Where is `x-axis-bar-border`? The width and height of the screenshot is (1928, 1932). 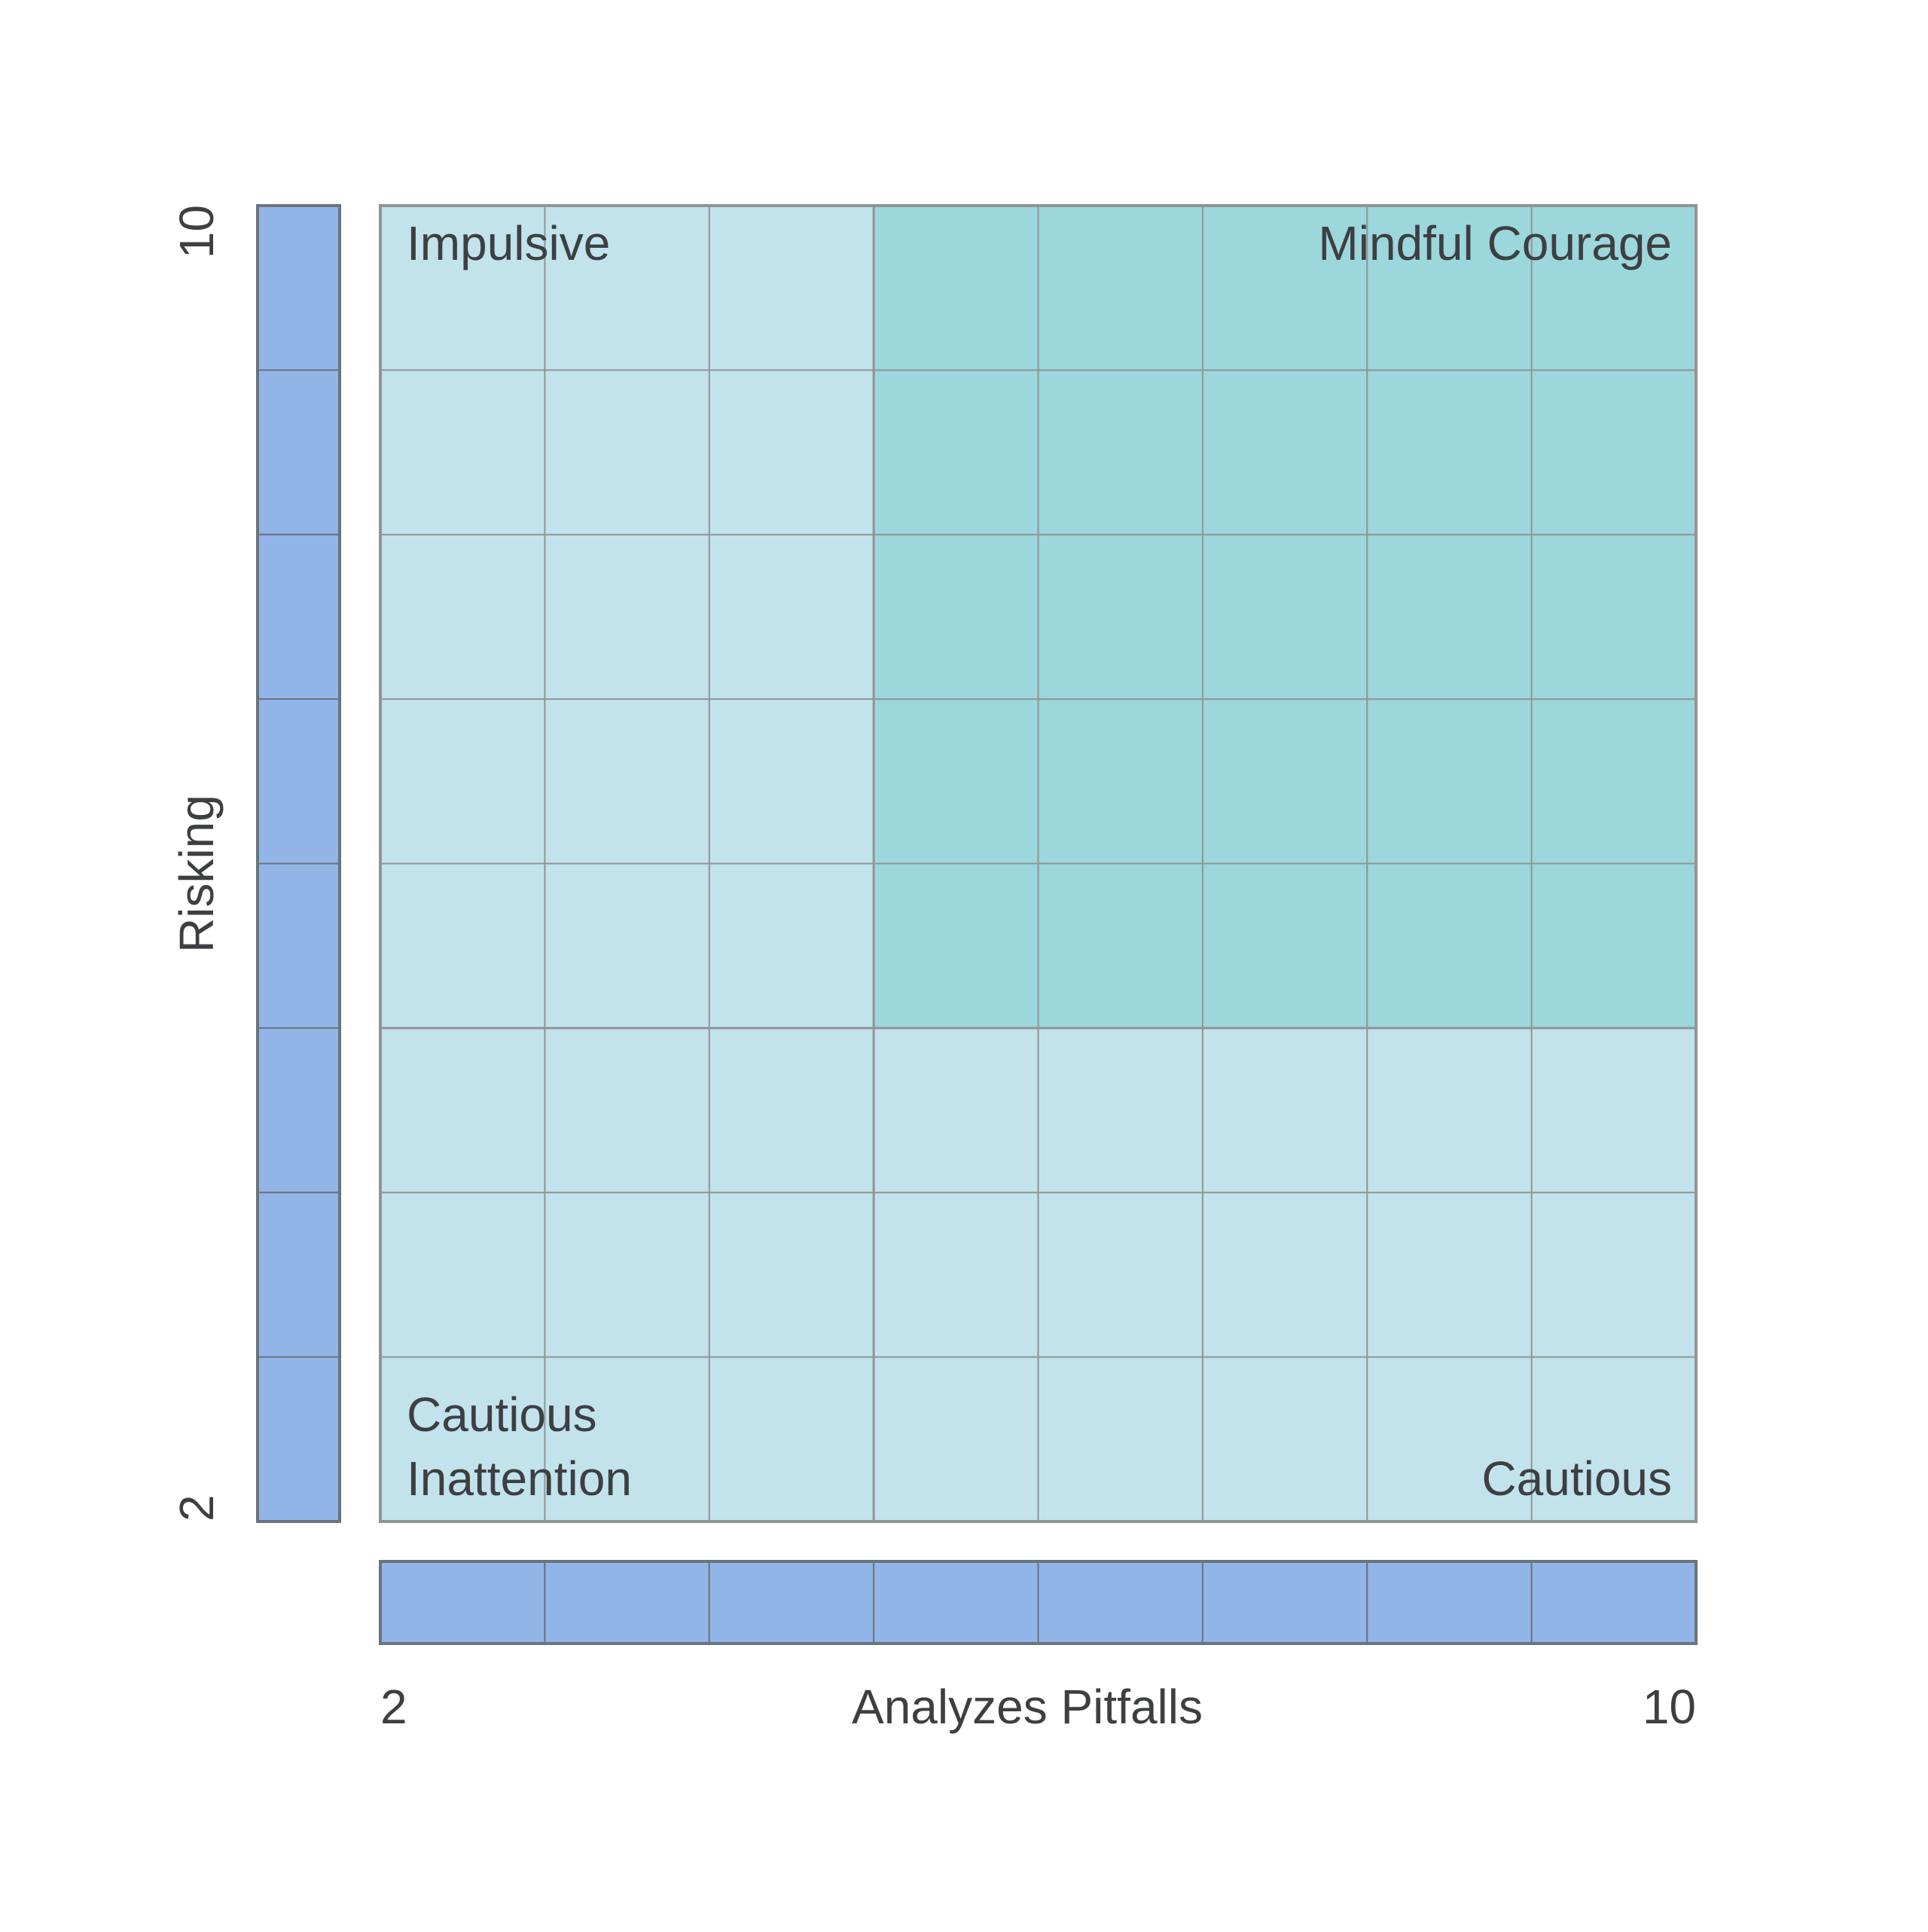 x-axis-bar-border is located at coordinates (1038, 1603).